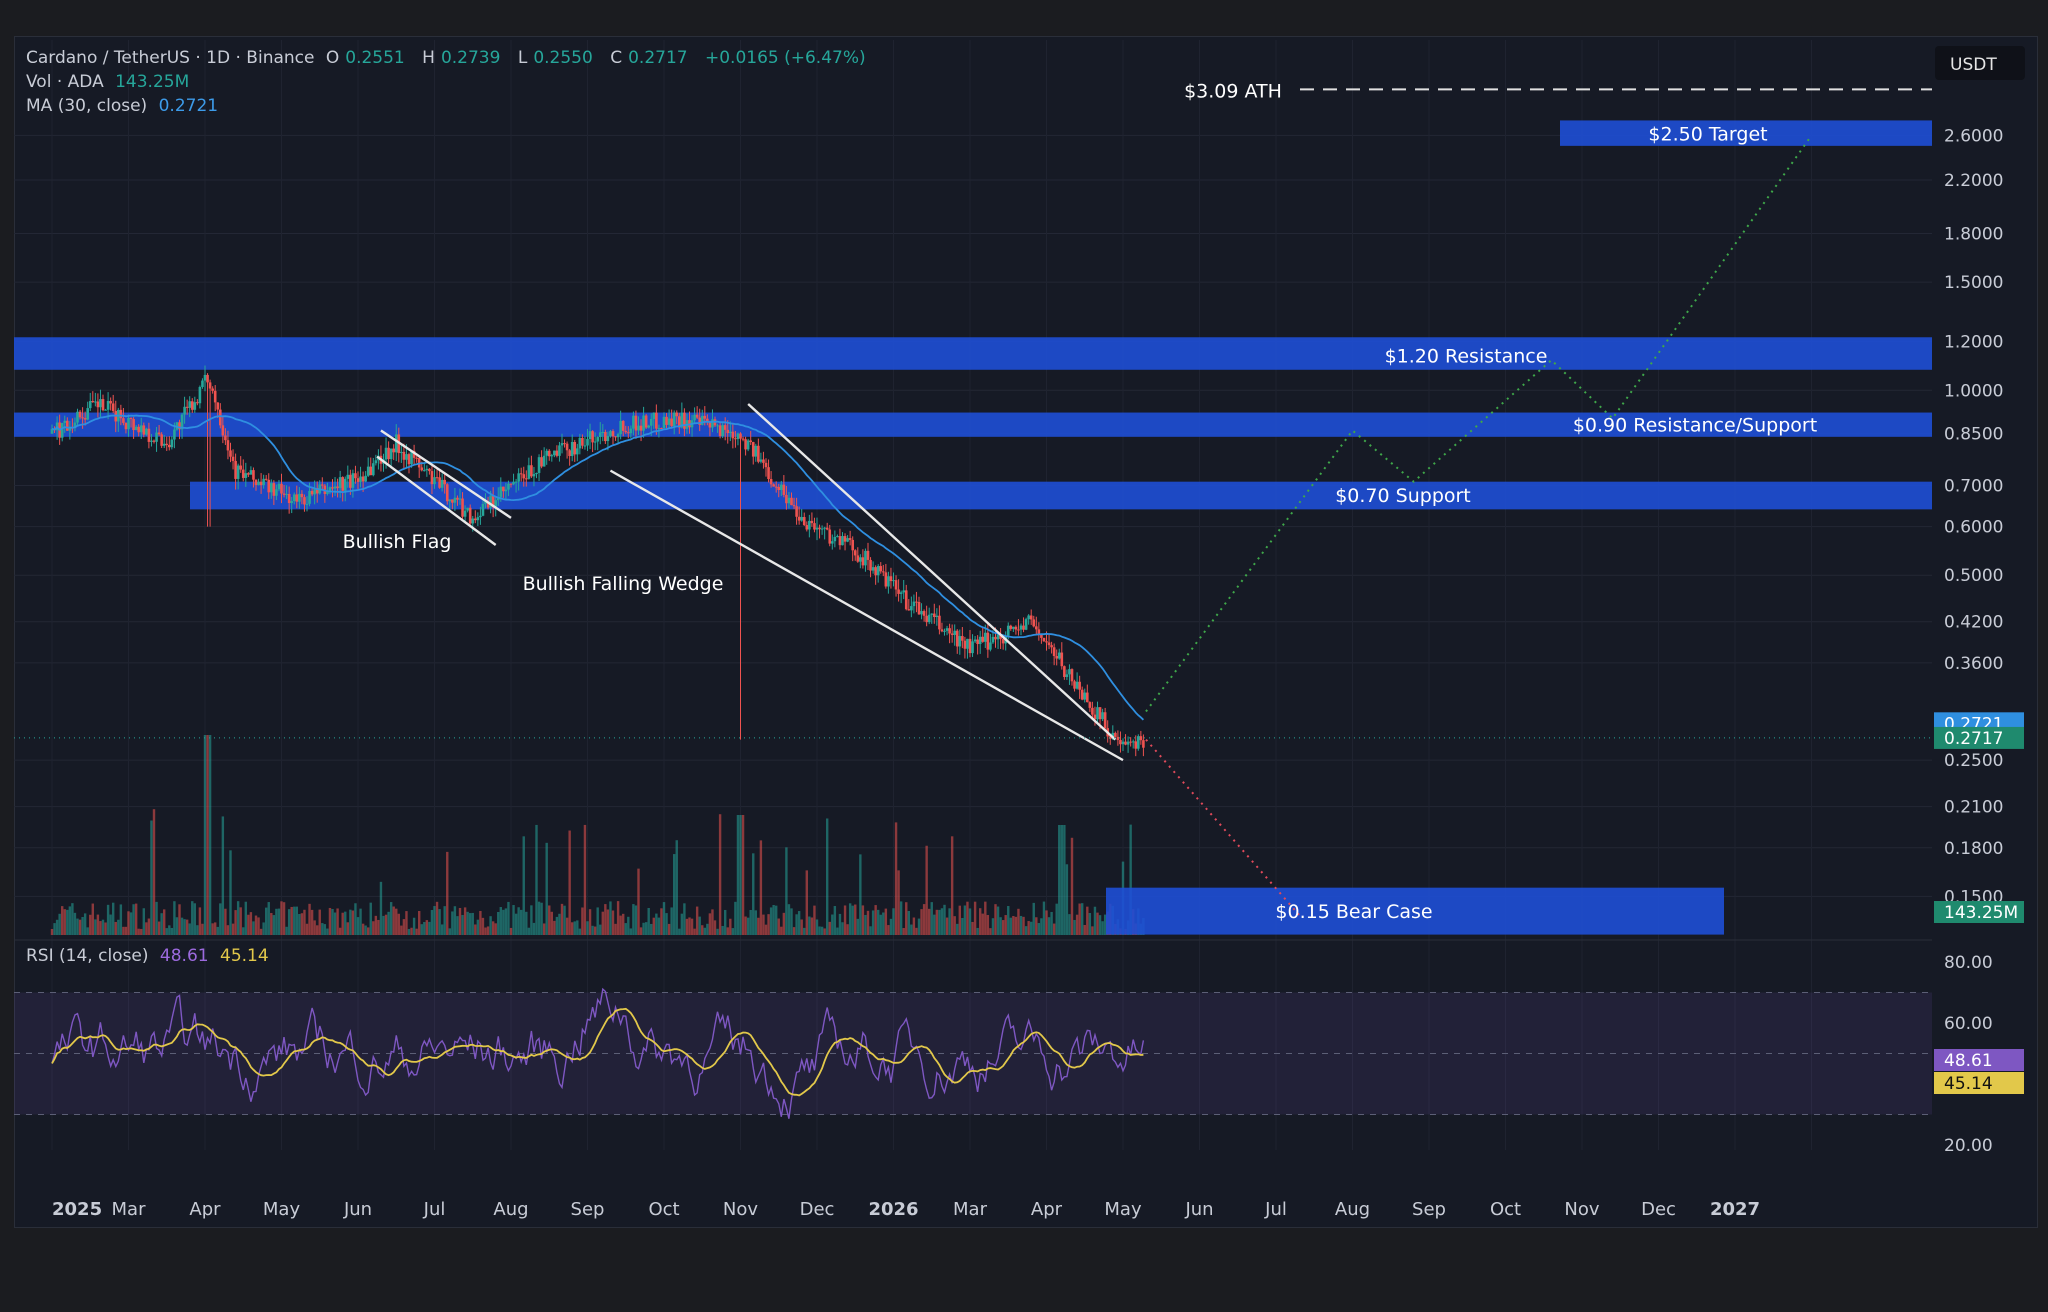 This screenshot has width=2048, height=1312. What do you see at coordinates (470, 58) in the screenshot?
I see `high-value: 0.2739` at bounding box center [470, 58].